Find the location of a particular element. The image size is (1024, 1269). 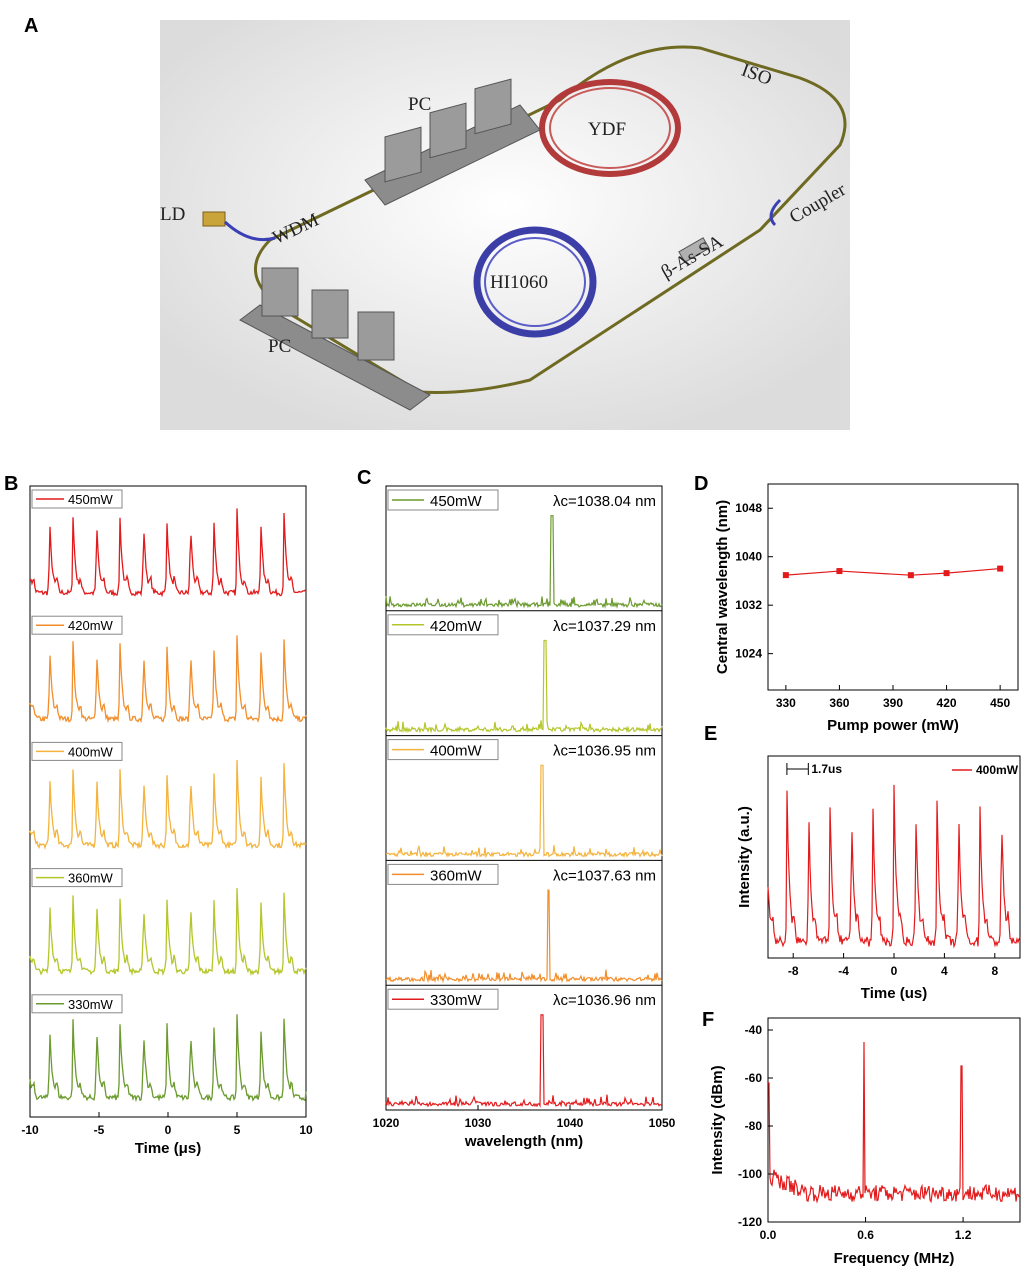

x-axis-label: Pump power (mW) is located at coordinates (893, 725).